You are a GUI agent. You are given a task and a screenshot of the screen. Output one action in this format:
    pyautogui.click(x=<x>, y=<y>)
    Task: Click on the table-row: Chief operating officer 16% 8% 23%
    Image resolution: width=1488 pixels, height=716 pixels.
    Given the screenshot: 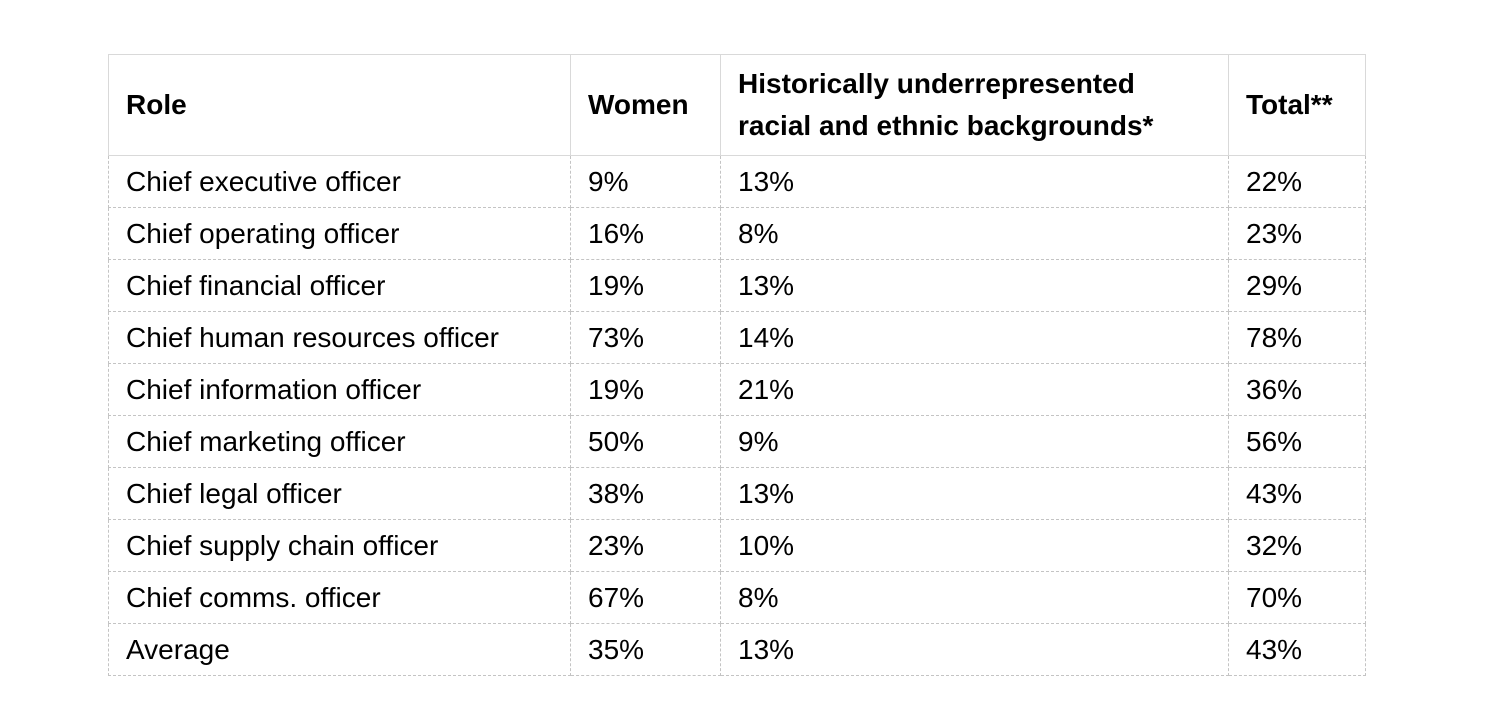 What is the action you would take?
    pyautogui.click(x=737, y=233)
    